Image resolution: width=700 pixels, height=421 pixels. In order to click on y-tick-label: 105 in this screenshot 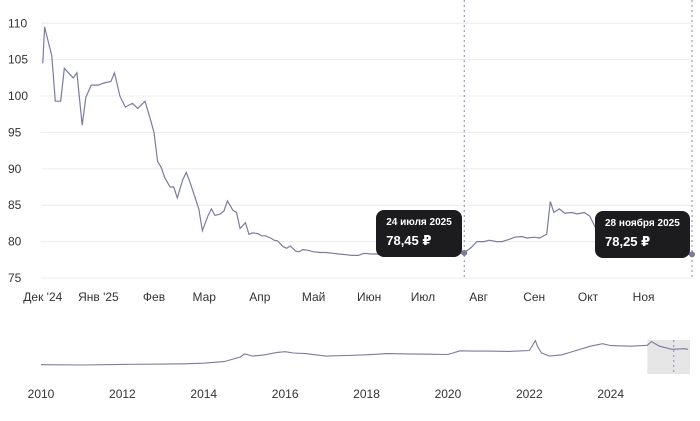, I will do `click(18, 60)`.